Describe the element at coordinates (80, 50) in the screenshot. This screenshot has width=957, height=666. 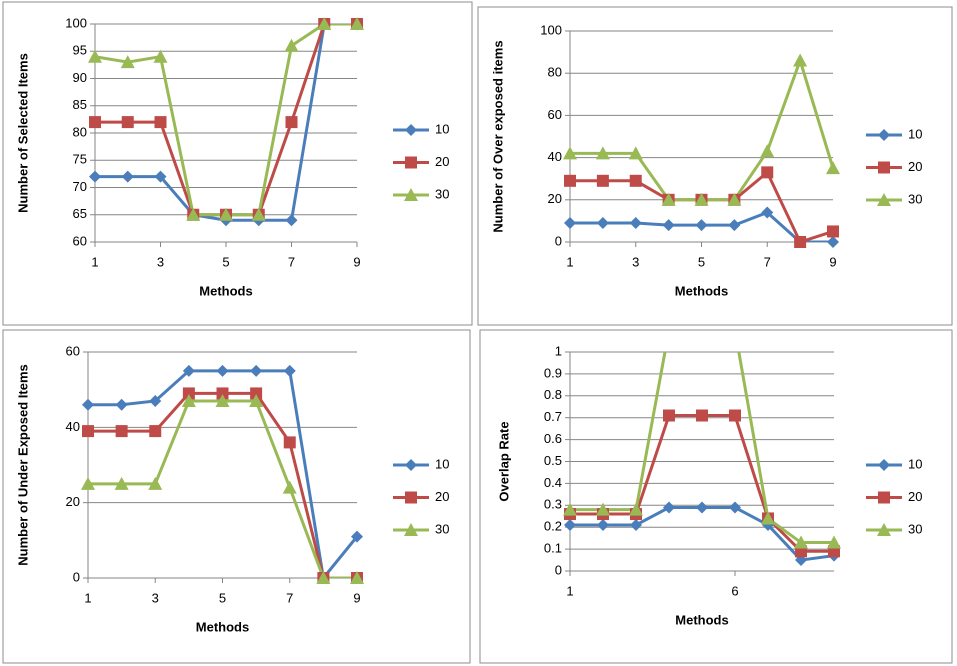
I see `y-tick-label: 95` at that location.